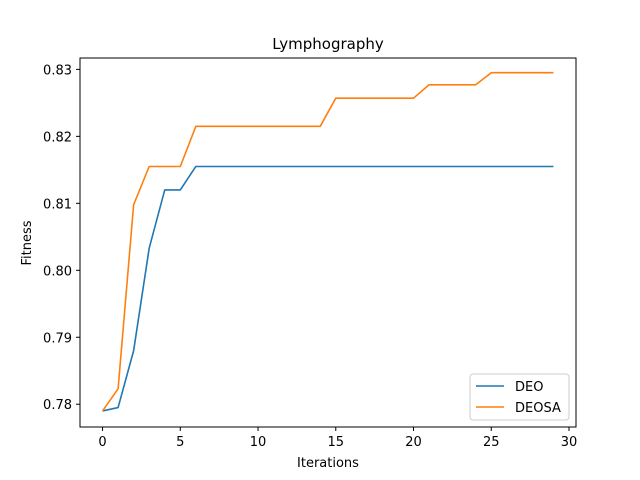  Describe the element at coordinates (258, 442) in the screenshot. I see `x-tick-label: 10` at that location.